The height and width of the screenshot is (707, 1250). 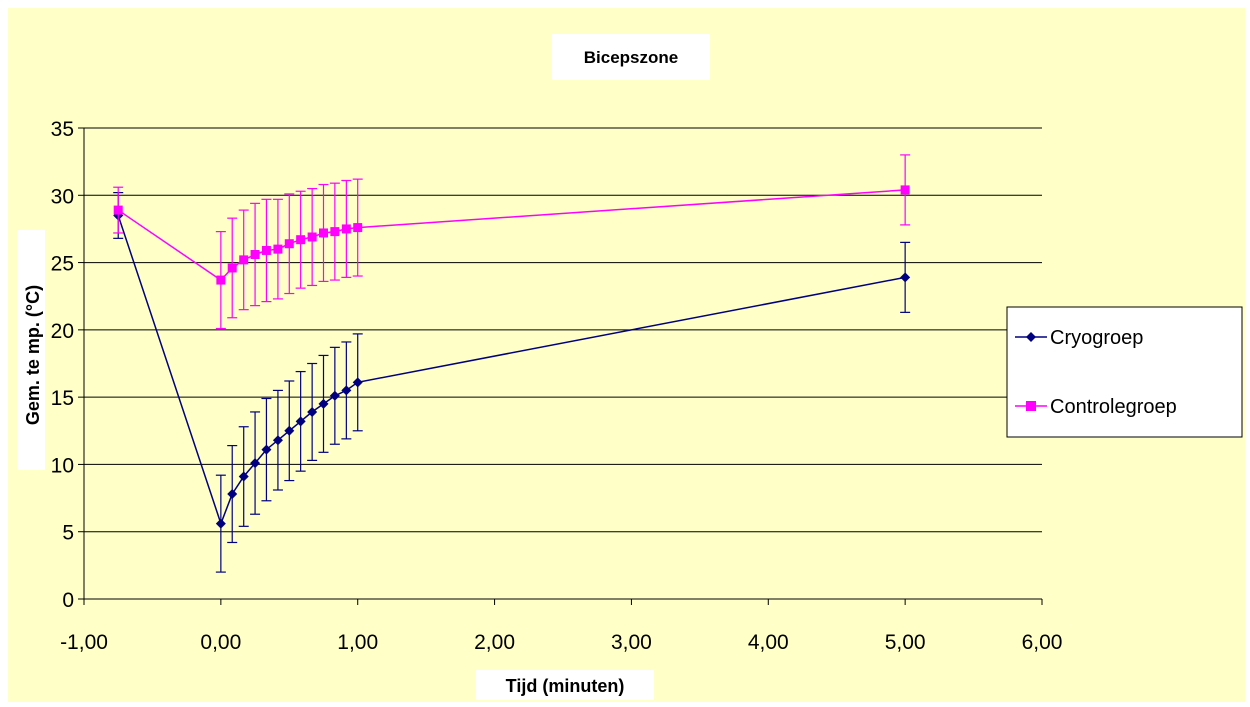 I want to click on x-axis-label-box, so click(x=565, y=685).